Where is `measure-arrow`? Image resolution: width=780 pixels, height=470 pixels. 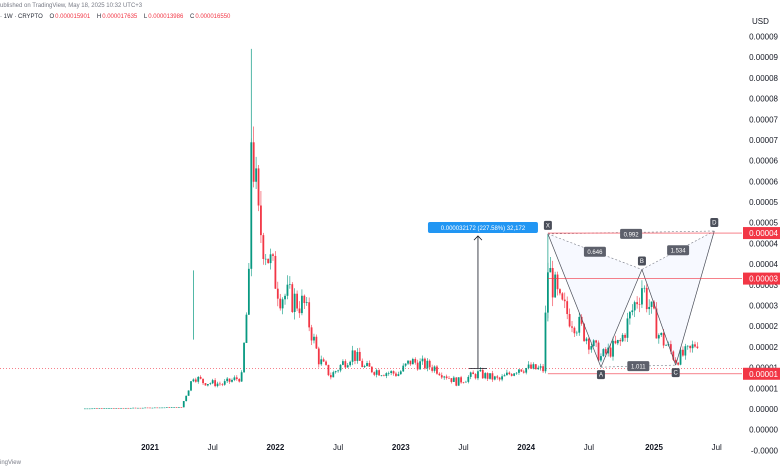 measure-arrow is located at coordinates (478, 238).